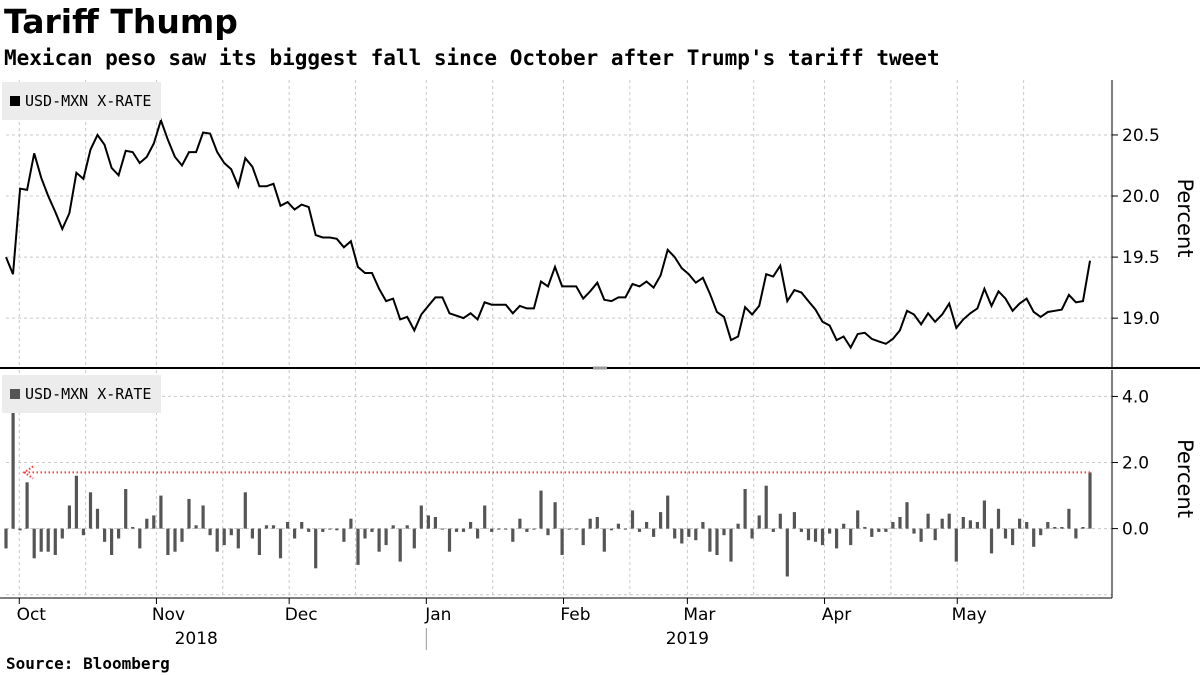 The width and height of the screenshot is (1200, 675). What do you see at coordinates (1141, 136) in the screenshot?
I see `top-y-tick-label: 20.5` at bounding box center [1141, 136].